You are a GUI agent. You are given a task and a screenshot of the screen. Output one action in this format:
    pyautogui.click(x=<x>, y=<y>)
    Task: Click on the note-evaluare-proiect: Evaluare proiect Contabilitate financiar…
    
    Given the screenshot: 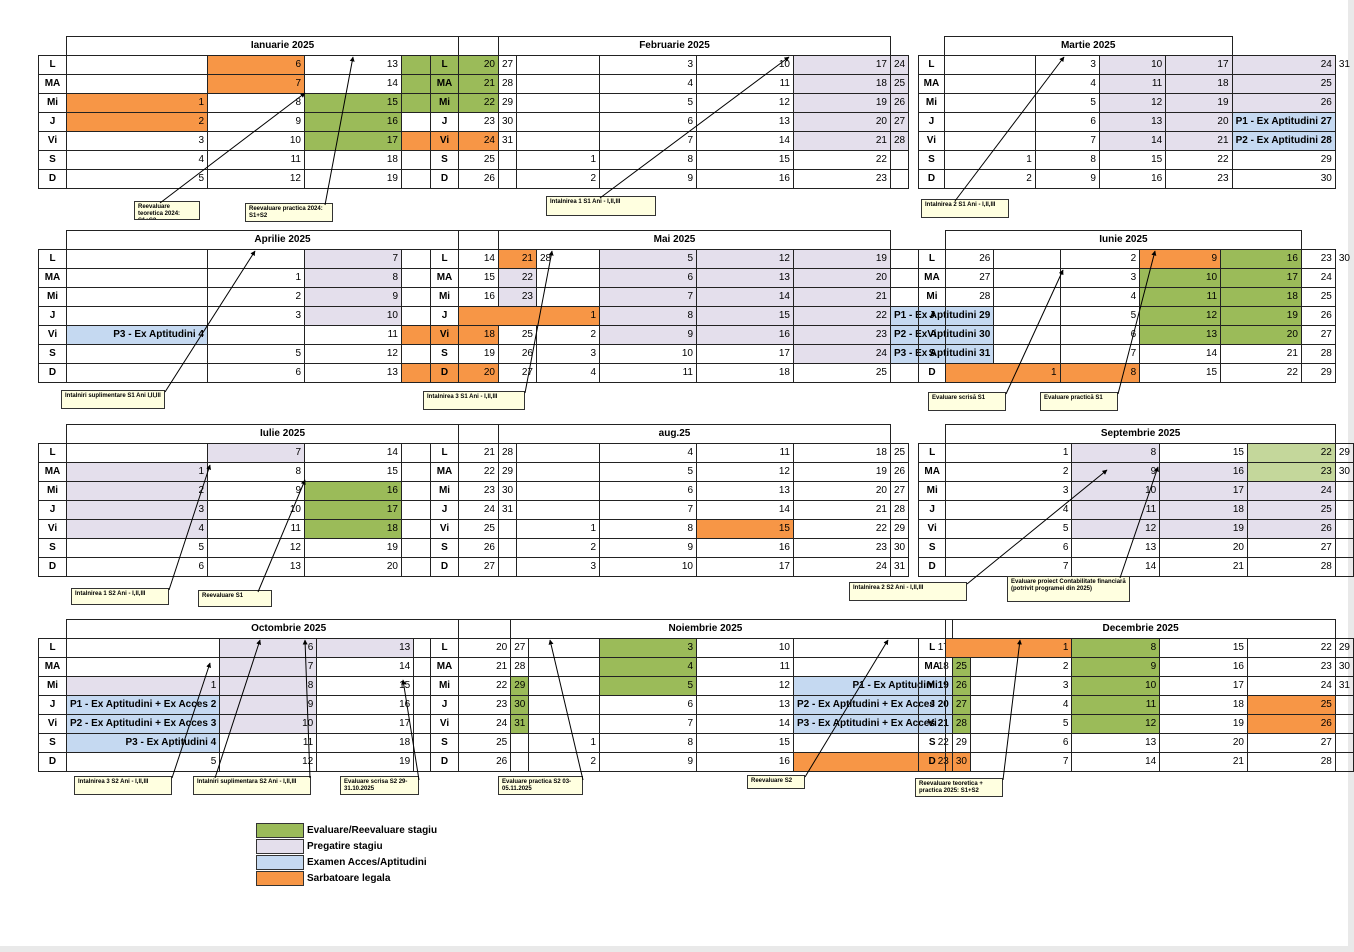 What is the action you would take?
    pyautogui.click(x=1068, y=589)
    